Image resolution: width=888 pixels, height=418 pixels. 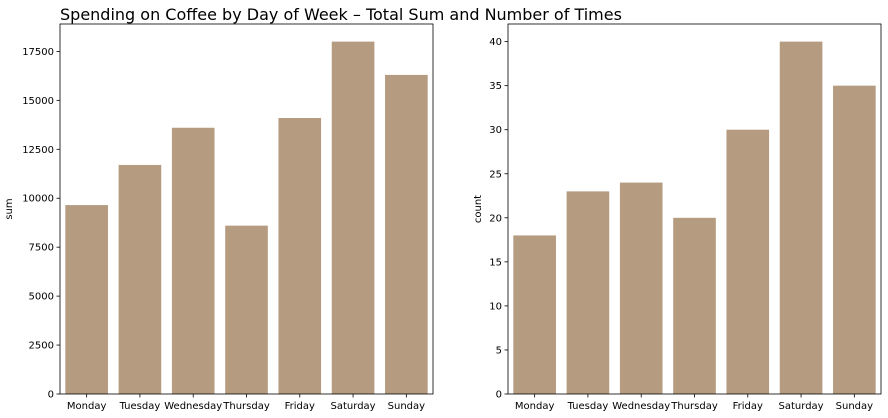 What do you see at coordinates (140, 279) in the screenshot?
I see `sum-bar-tuesday` at bounding box center [140, 279].